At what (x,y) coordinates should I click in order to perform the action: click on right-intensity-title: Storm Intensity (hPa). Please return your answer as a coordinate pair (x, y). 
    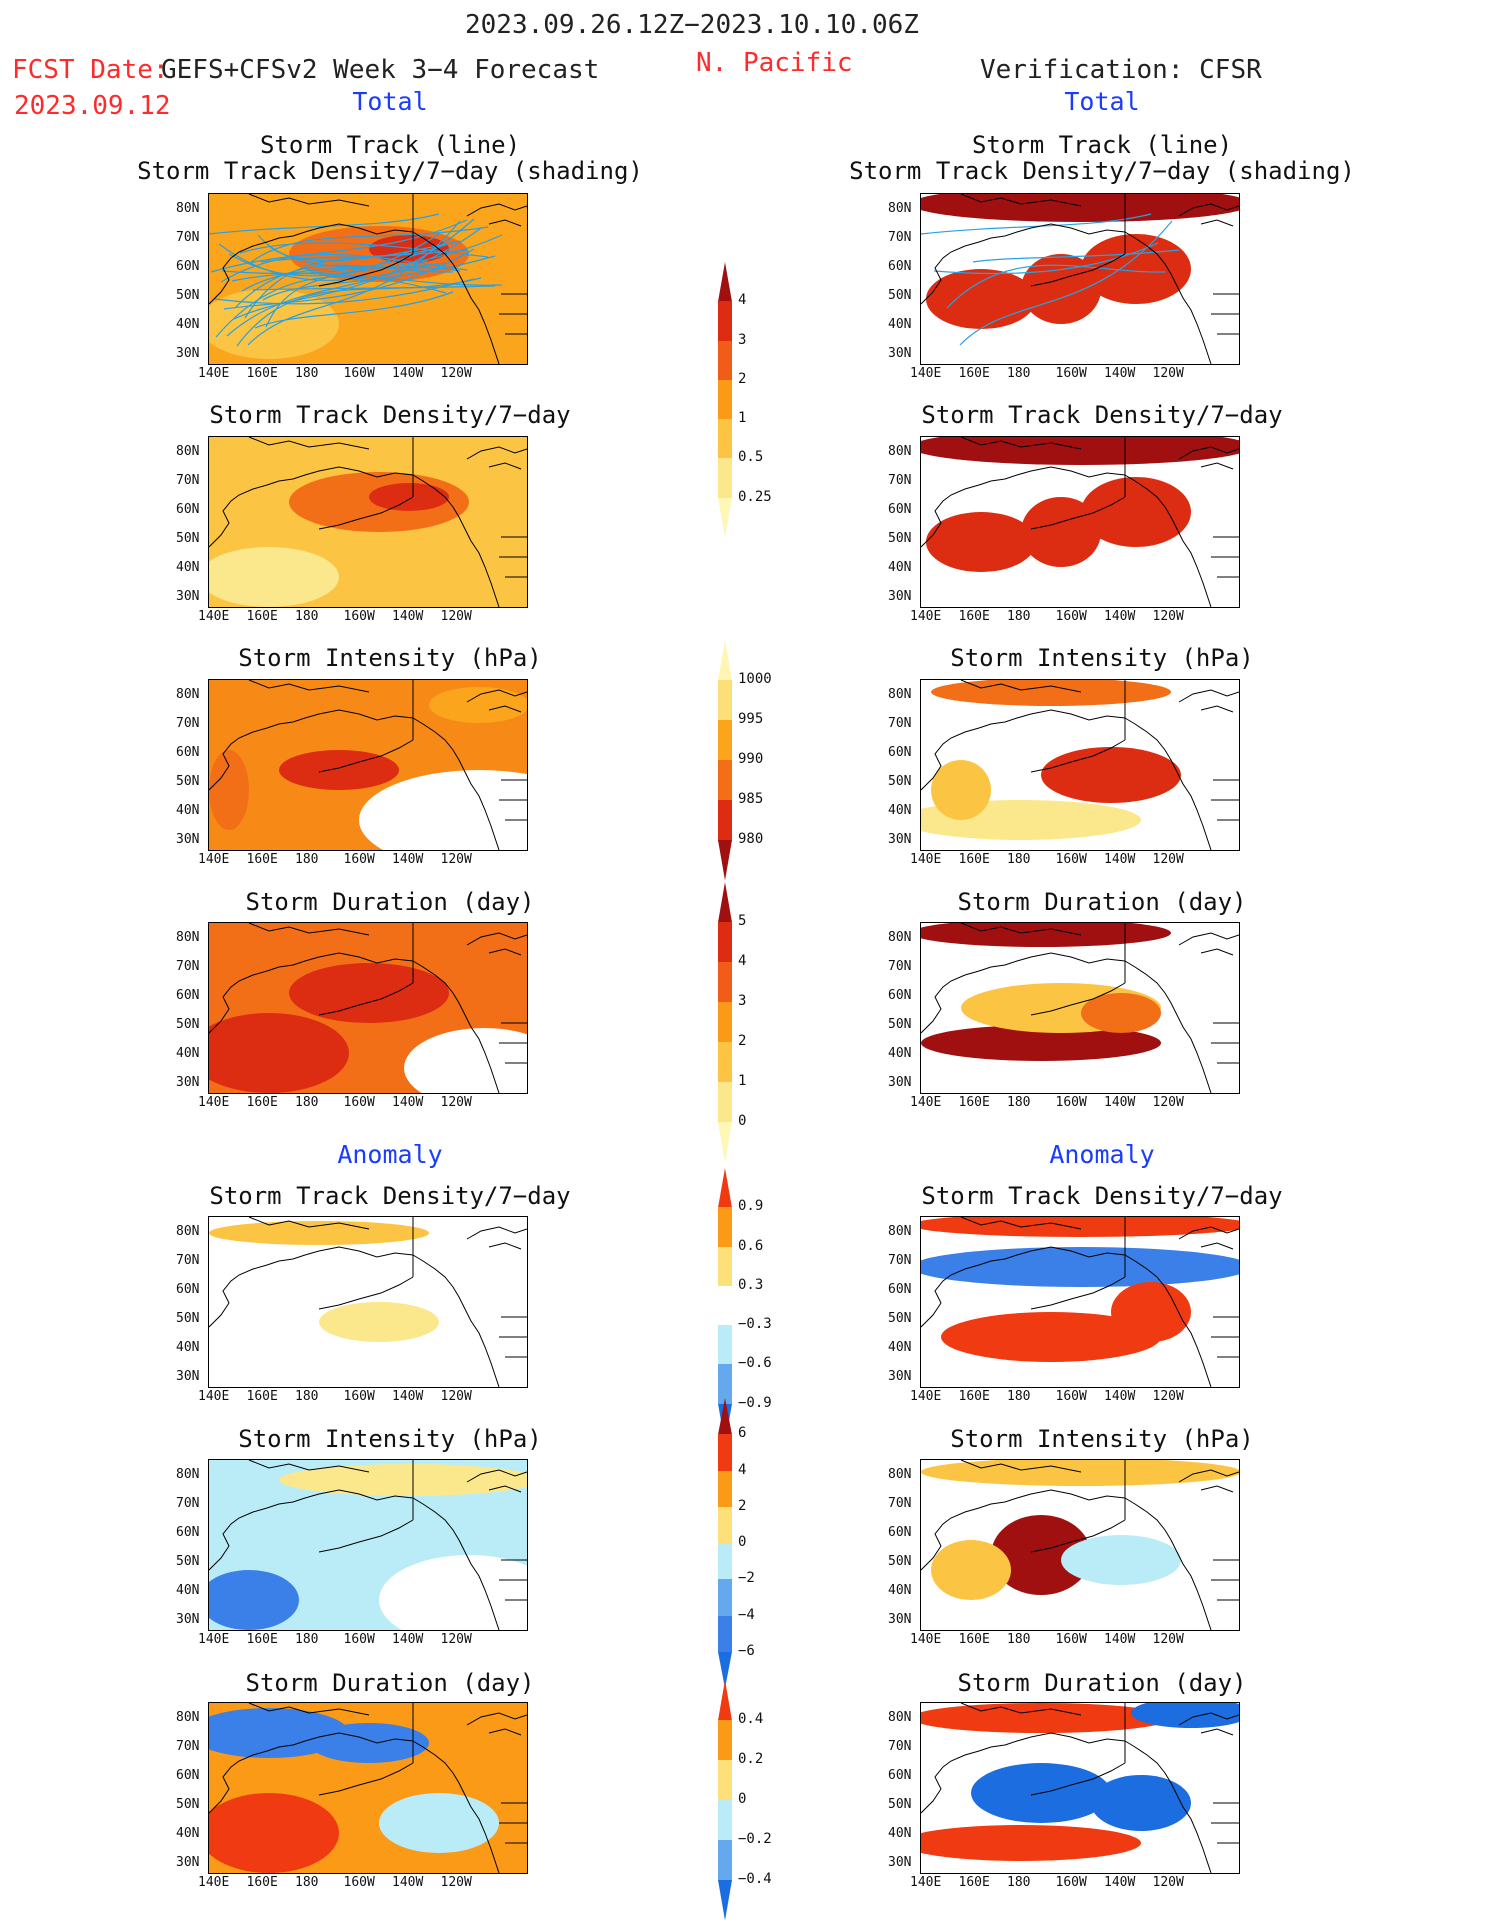
    Looking at the image, I should click on (1102, 658).